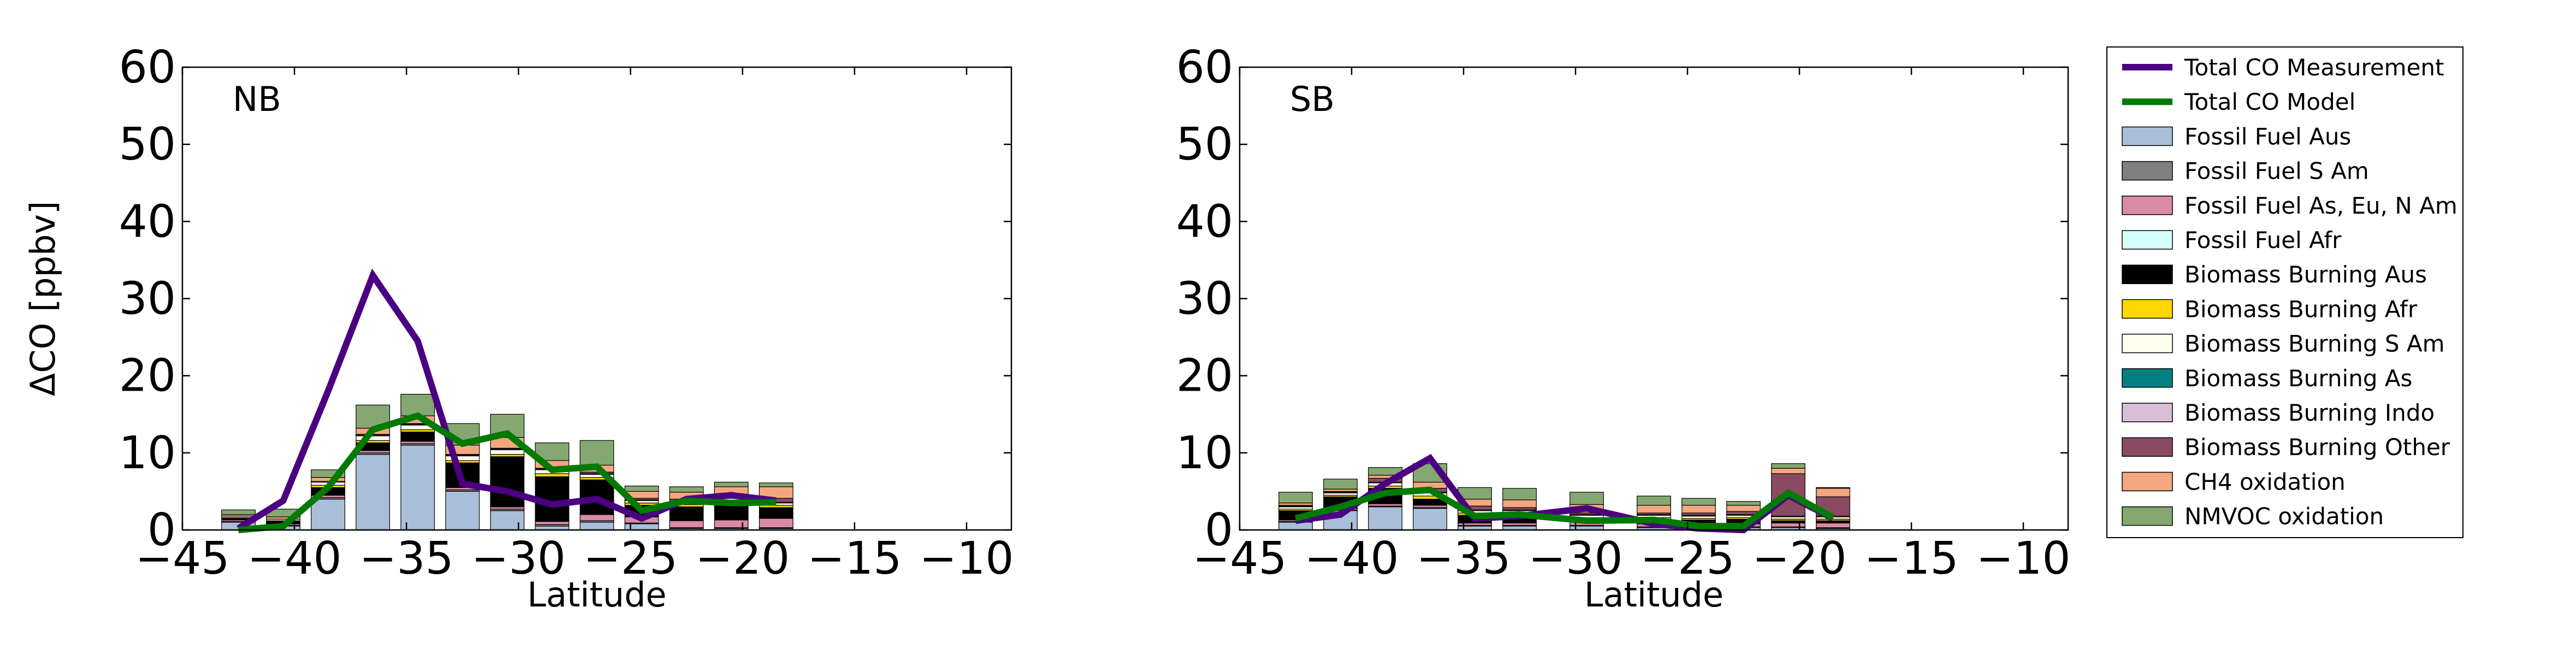  I want to click on x-tick-label: −10, so click(966, 559).